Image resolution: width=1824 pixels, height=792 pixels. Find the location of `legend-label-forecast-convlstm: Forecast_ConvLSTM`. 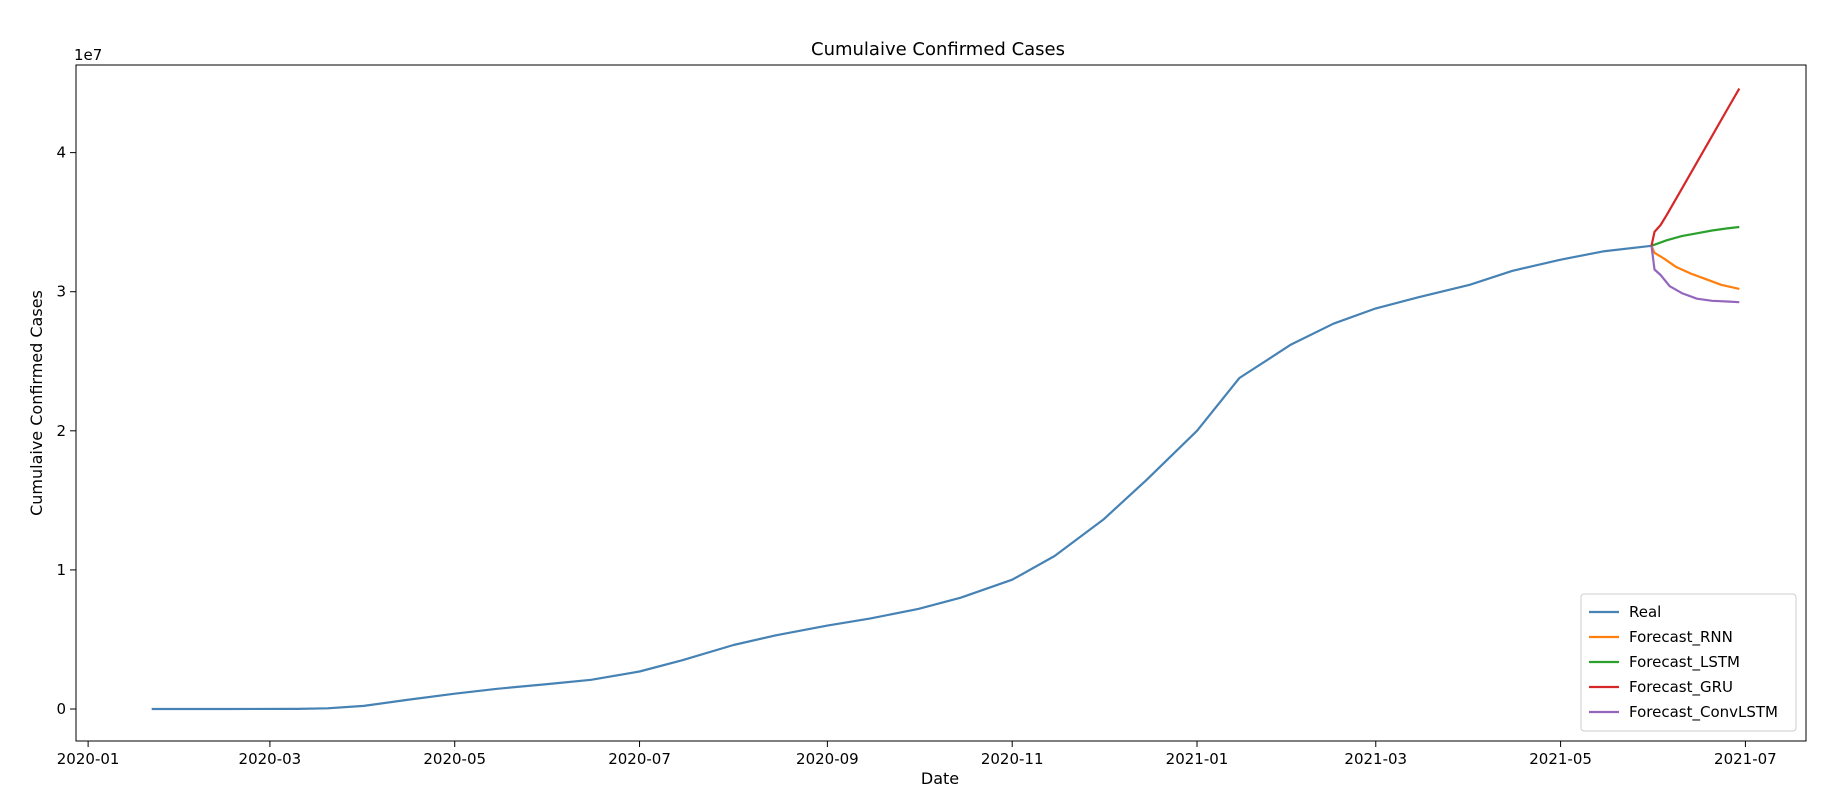

legend-label-forecast-convlstm: Forecast_ConvLSTM is located at coordinates (1703, 712).